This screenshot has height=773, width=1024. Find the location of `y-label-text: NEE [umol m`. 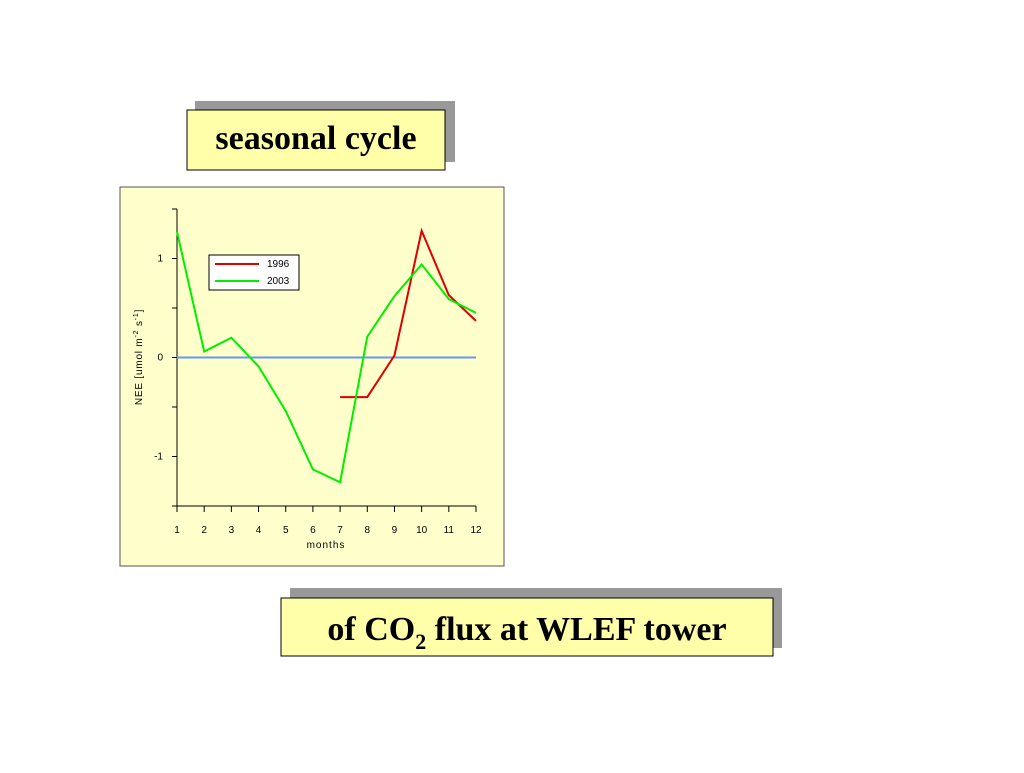

y-label-text: NEE [umol m is located at coordinates (139, 371).